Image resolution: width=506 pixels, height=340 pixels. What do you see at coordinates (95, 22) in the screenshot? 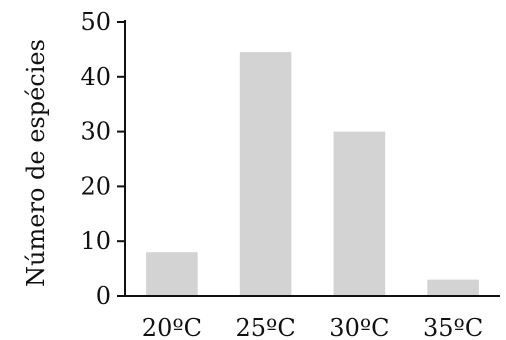
I see `y-tick-label: 50` at bounding box center [95, 22].